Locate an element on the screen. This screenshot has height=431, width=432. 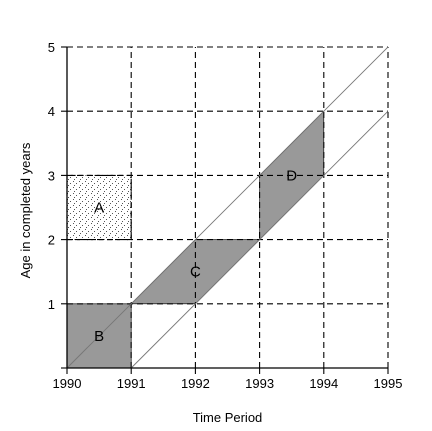
x-tick-label-1991: 1991 is located at coordinates (131, 383).